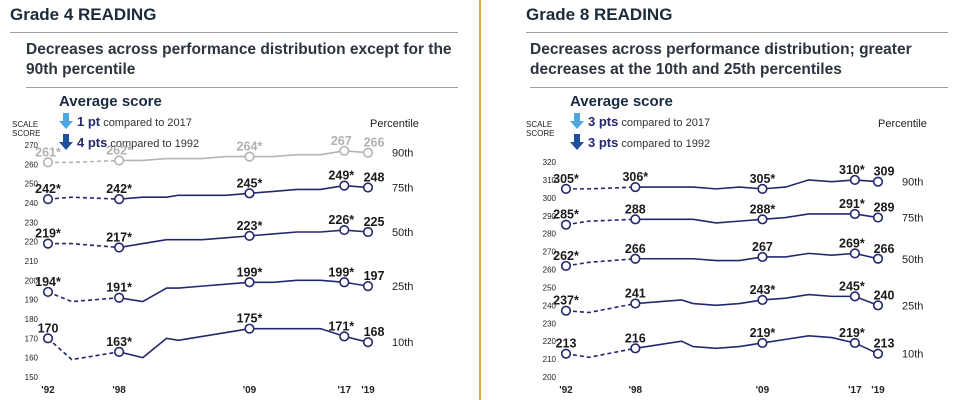 The width and height of the screenshot is (960, 400). What do you see at coordinates (635, 294) in the screenshot?
I see `data-label: 241` at bounding box center [635, 294].